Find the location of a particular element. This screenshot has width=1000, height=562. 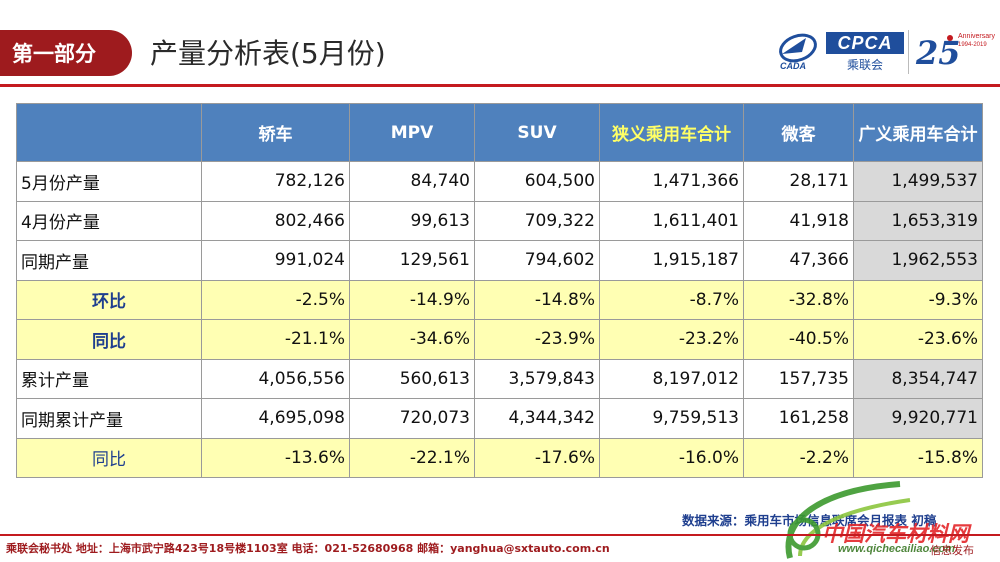

table-cell: 1,962,553 is located at coordinates (918, 260).